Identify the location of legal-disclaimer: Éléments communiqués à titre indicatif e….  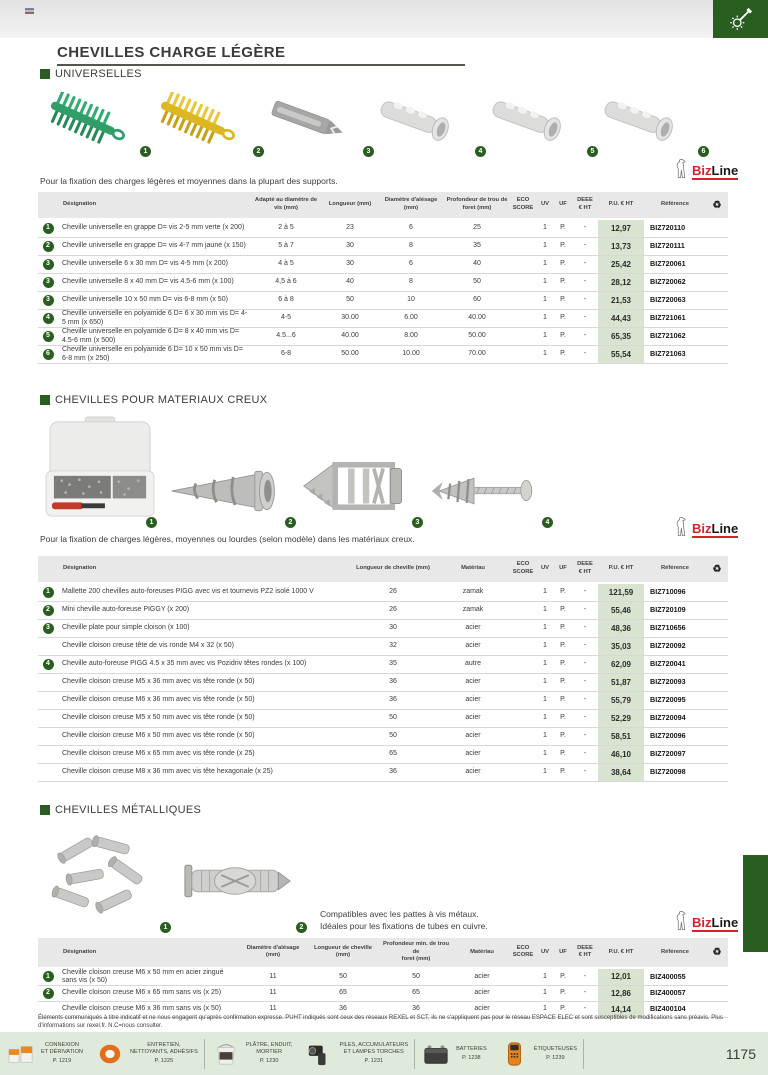
(380, 1022).